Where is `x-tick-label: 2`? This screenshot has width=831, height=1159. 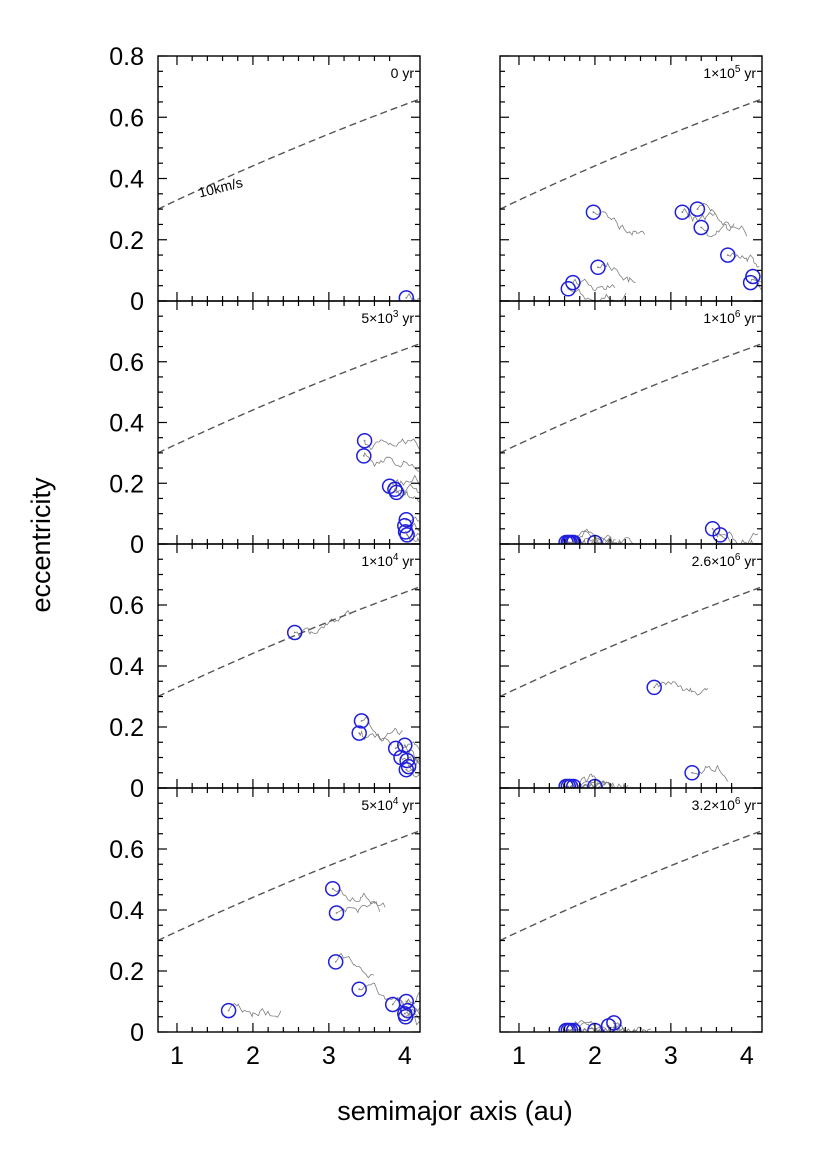
x-tick-label: 2 is located at coordinates (253, 1056).